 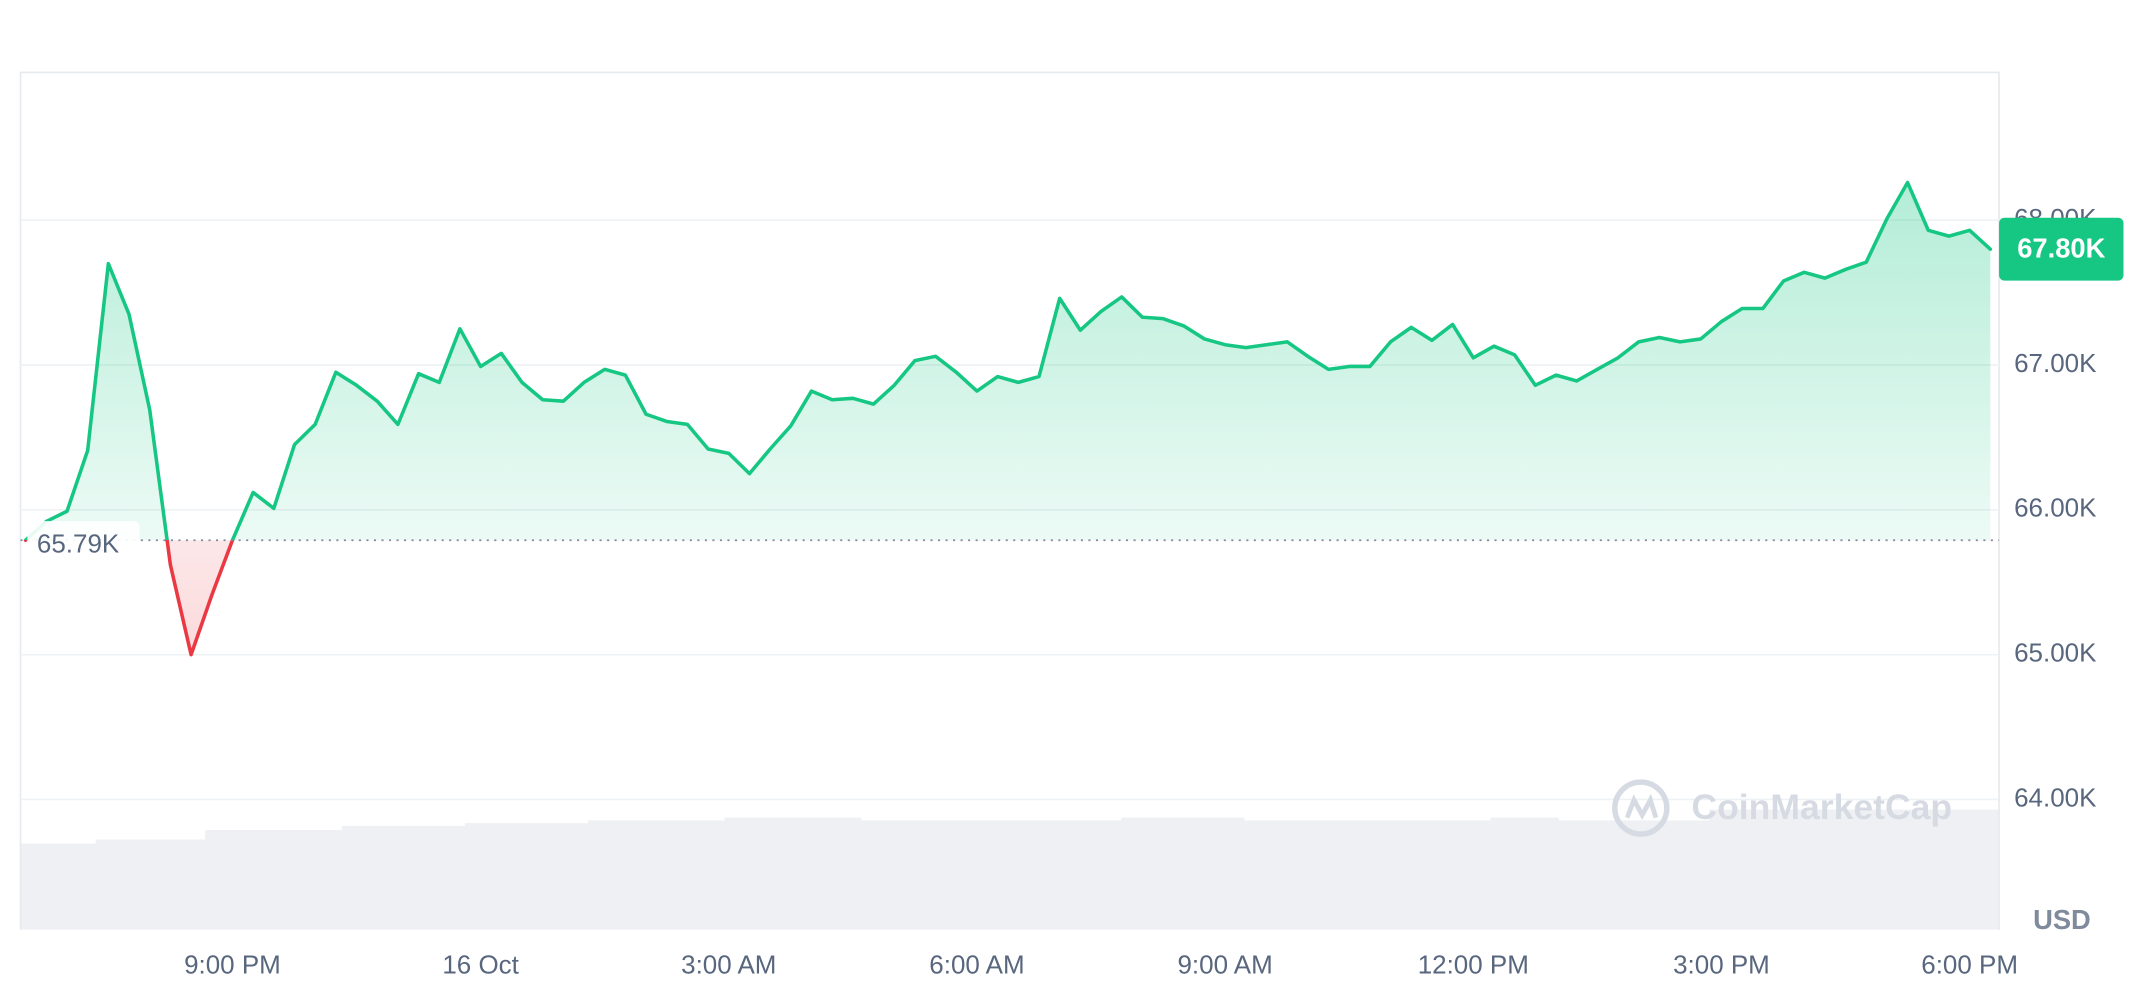 What do you see at coordinates (1721, 965) in the screenshot?
I see `x-tick-label: 3:00 PM` at bounding box center [1721, 965].